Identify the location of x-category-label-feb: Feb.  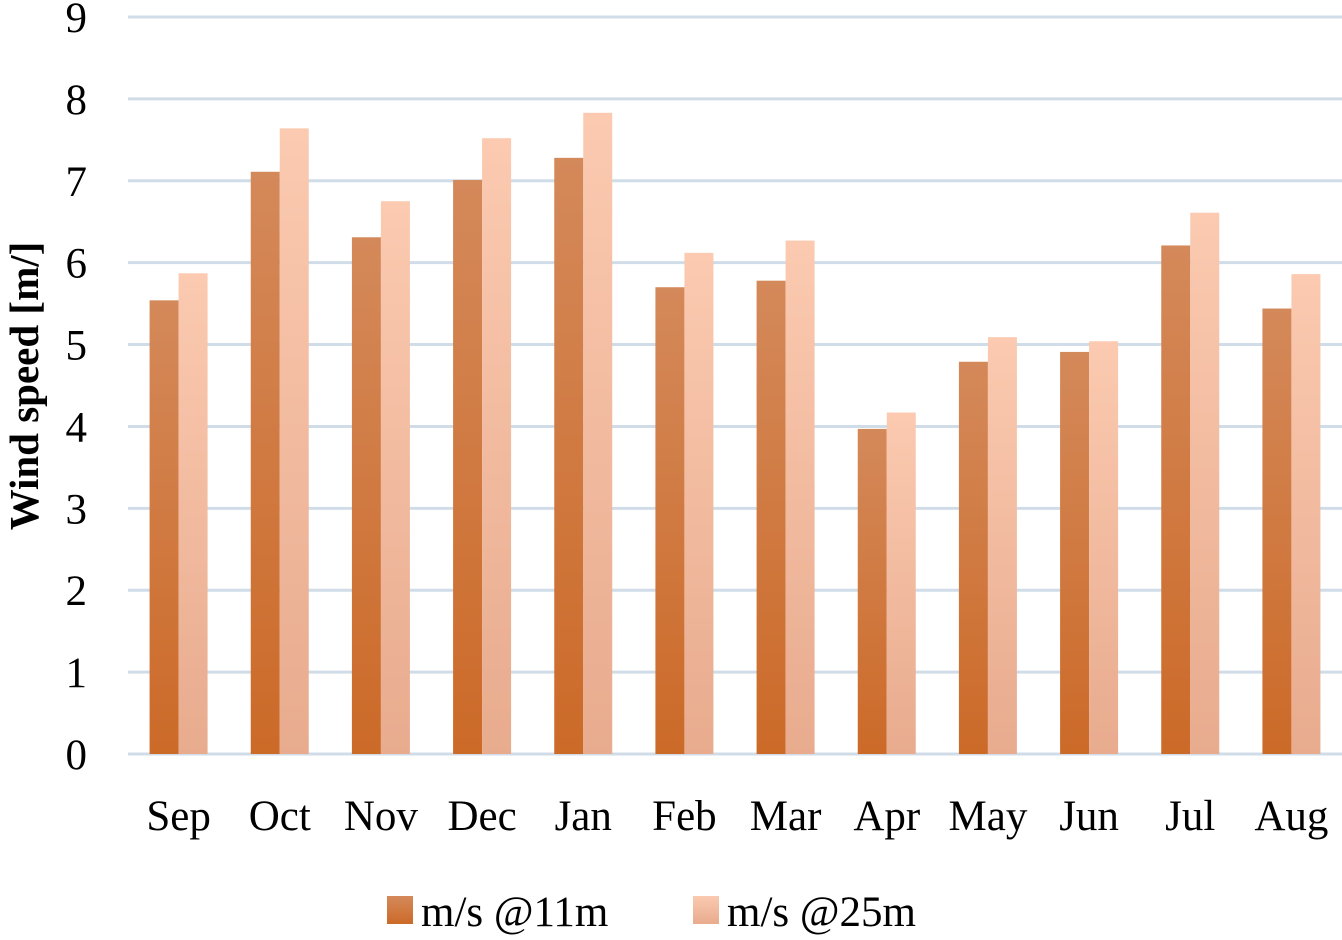
(684, 816).